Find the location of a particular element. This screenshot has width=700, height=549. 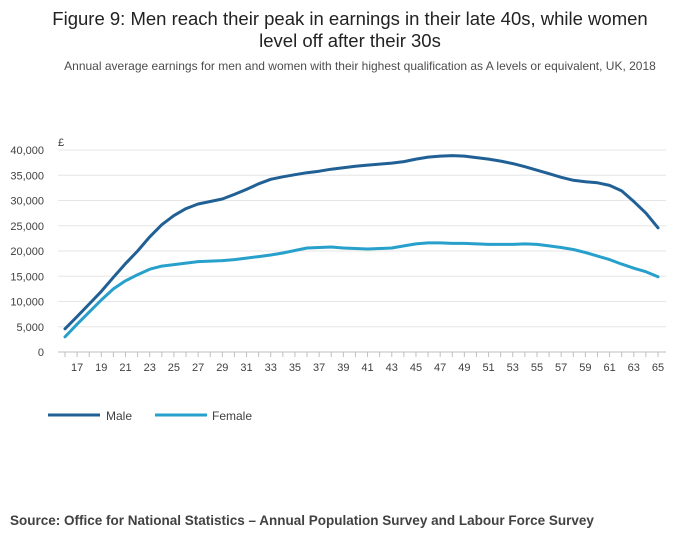

x-tick-label: 33 is located at coordinates (271, 368).